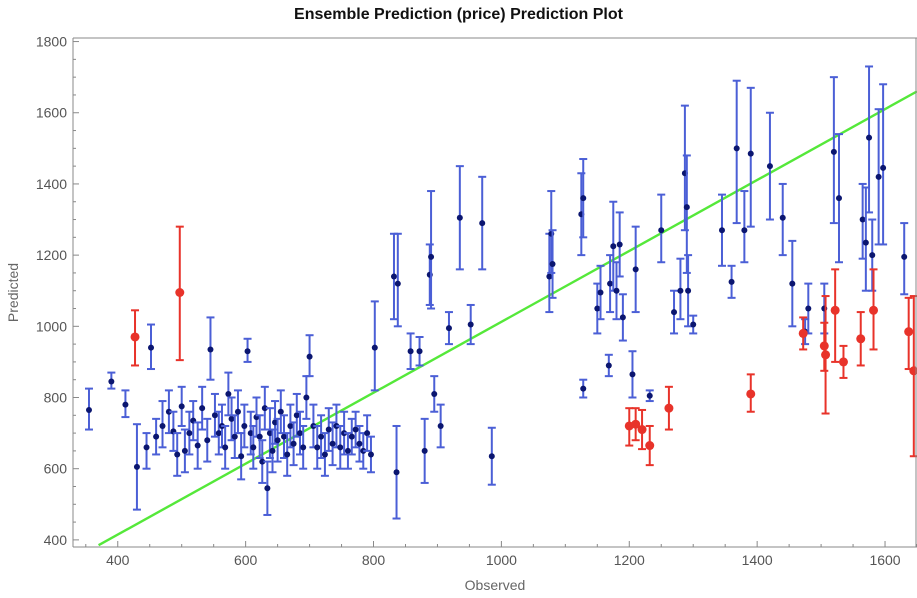 The image size is (917, 598). What do you see at coordinates (56, 398) in the screenshot?
I see `y-tick-label: 800` at bounding box center [56, 398].